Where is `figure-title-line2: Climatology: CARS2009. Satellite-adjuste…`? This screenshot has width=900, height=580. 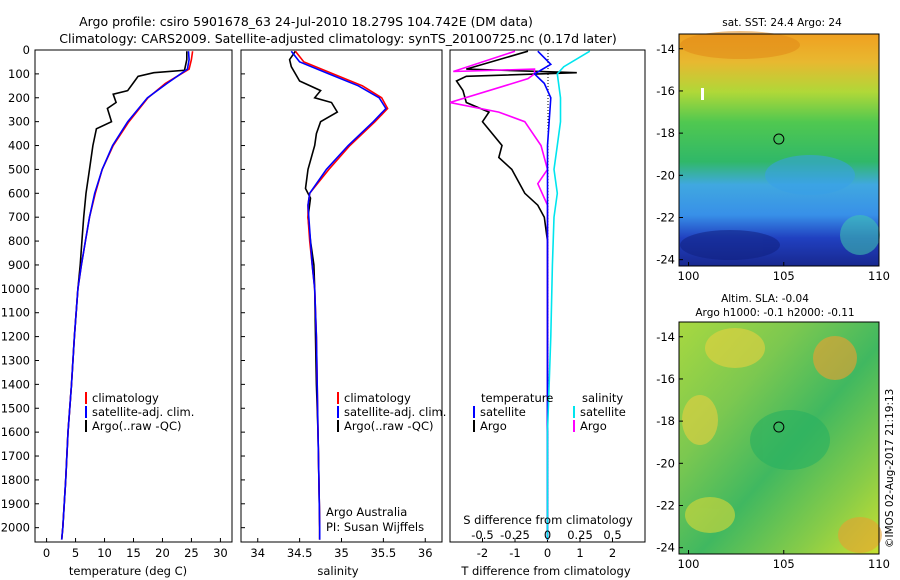
figure-title-line2: Climatology: CARS2009. Satellite-adjuste… is located at coordinates (337, 38).